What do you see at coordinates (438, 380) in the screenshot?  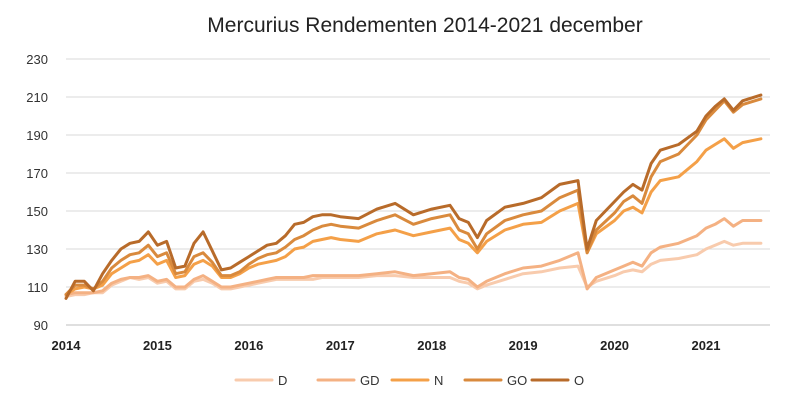 I see `legend-label: N` at bounding box center [438, 380].